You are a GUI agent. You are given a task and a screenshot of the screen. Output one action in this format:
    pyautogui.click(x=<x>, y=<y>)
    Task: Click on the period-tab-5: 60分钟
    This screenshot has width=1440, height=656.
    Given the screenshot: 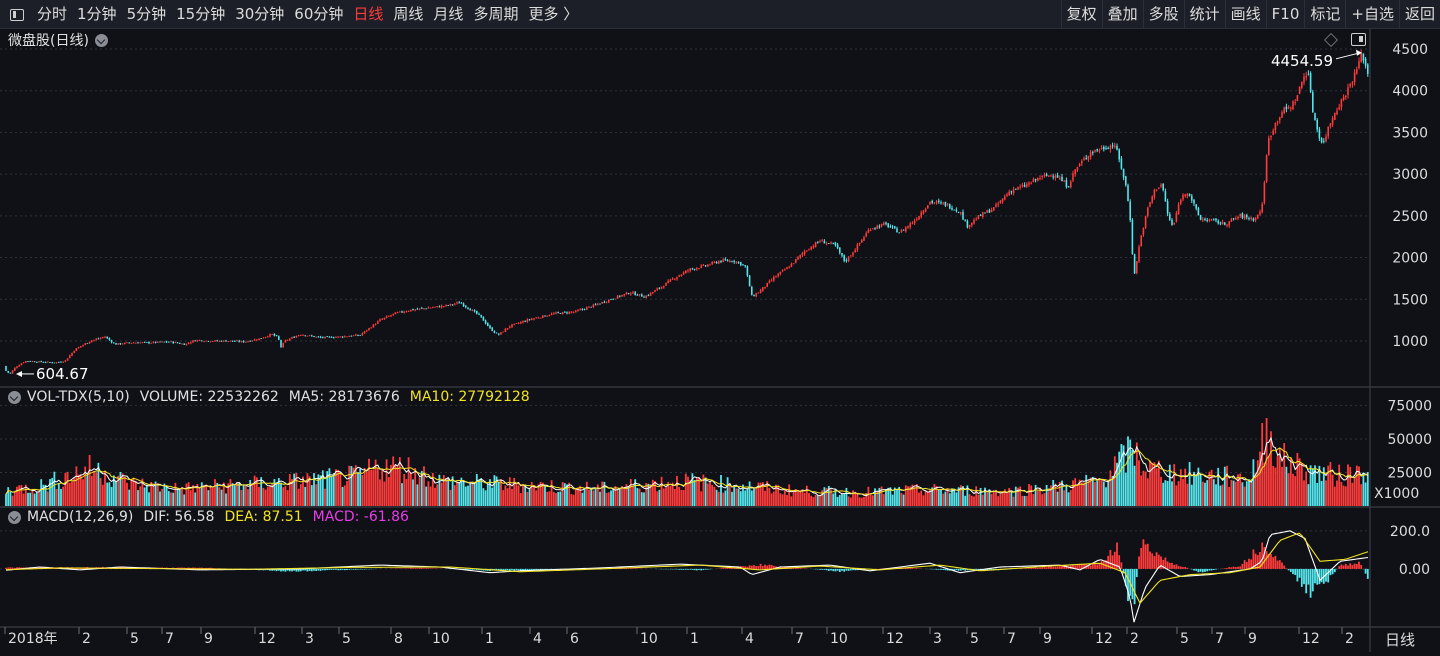 What is the action you would take?
    pyautogui.click(x=318, y=14)
    